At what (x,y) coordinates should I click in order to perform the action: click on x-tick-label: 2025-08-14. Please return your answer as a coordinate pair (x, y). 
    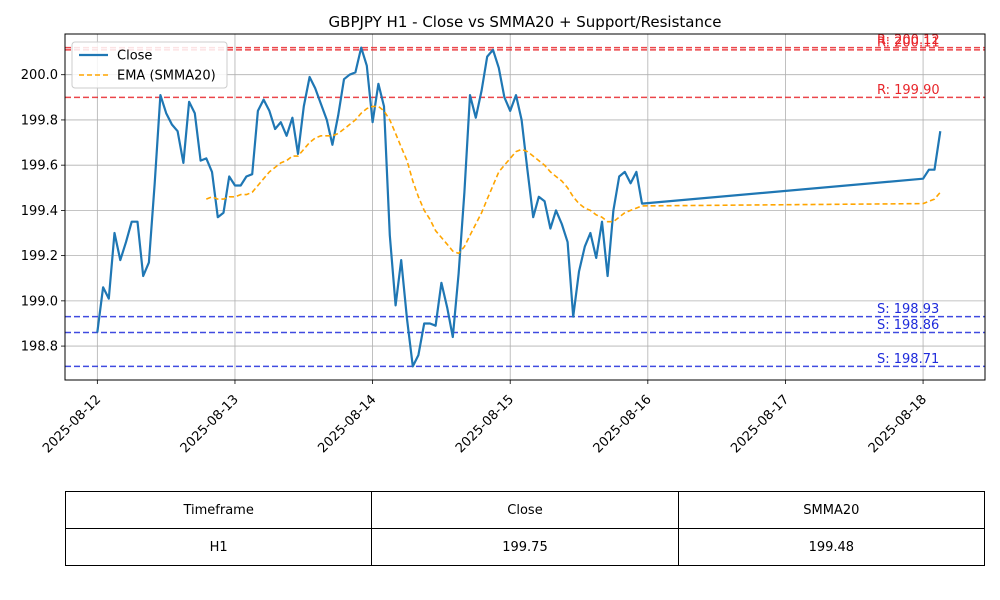
    Looking at the image, I should click on (347, 424).